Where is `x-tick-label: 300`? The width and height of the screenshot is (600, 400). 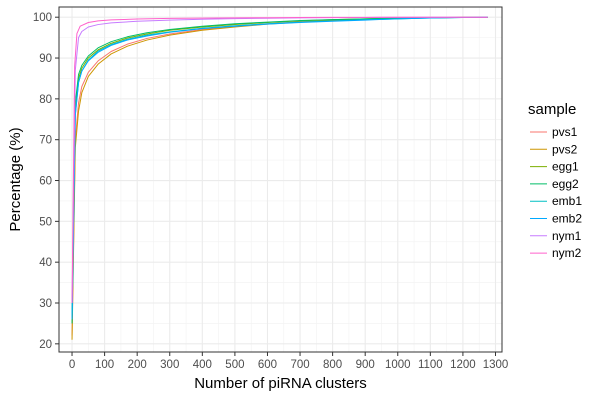 x-tick-label: 300 is located at coordinates (169, 365).